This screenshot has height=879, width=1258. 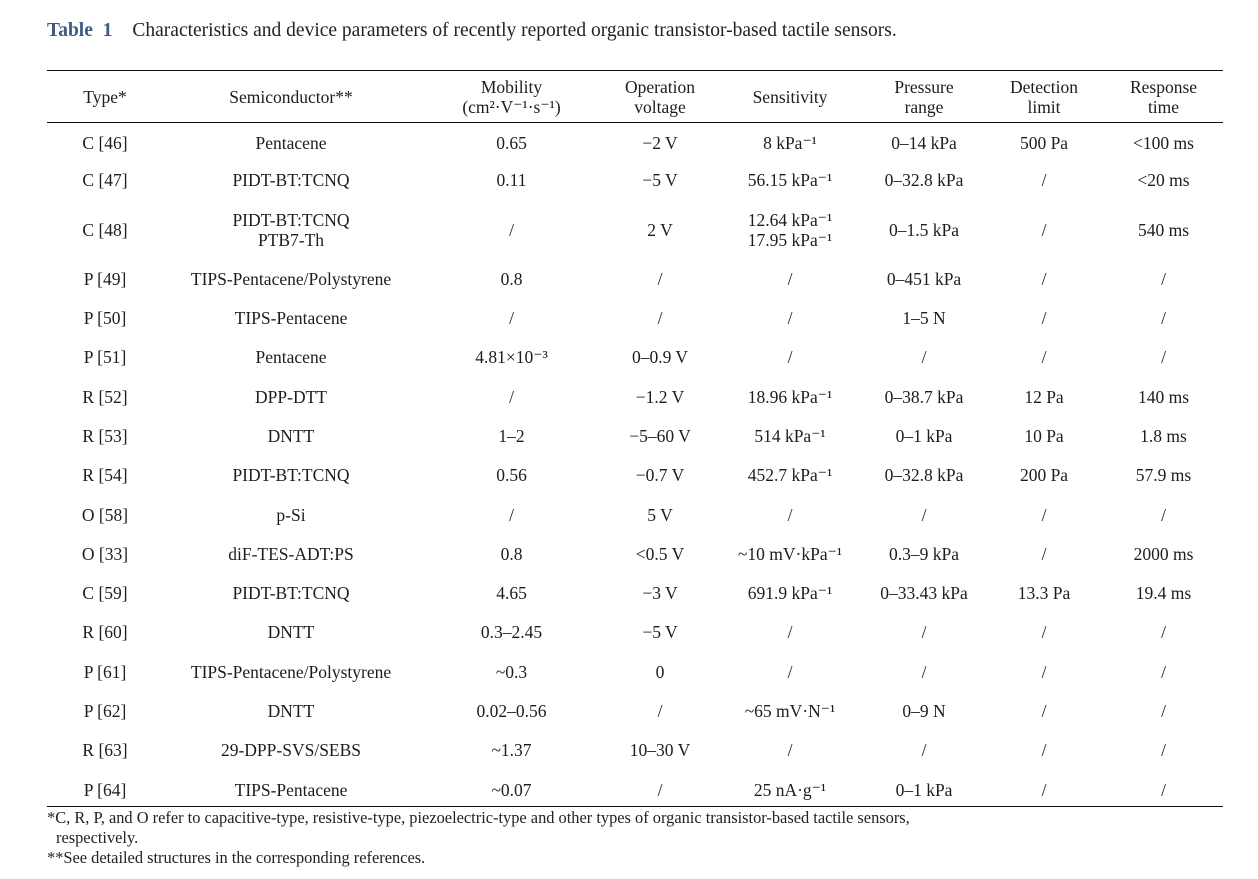 What do you see at coordinates (511, 97) in the screenshot?
I see `header-mobility: Mobility (cm²·V⁻¹·s⁻¹)` at bounding box center [511, 97].